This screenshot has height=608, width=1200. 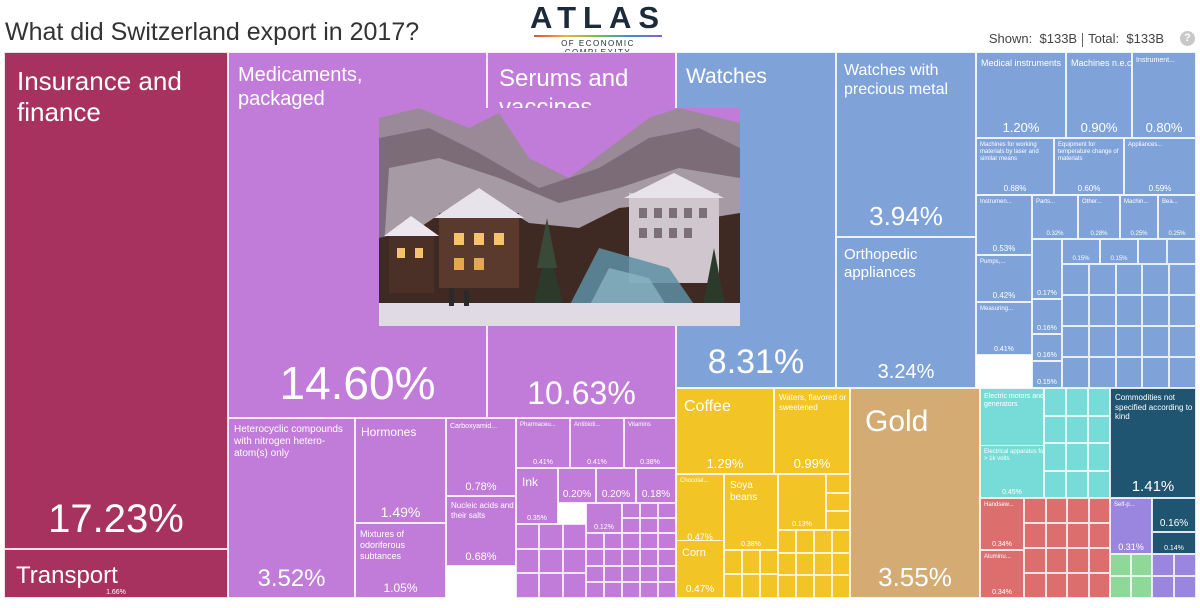 I want to click on treemap-tile: Machin... 0.25%, so click(x=1139, y=217).